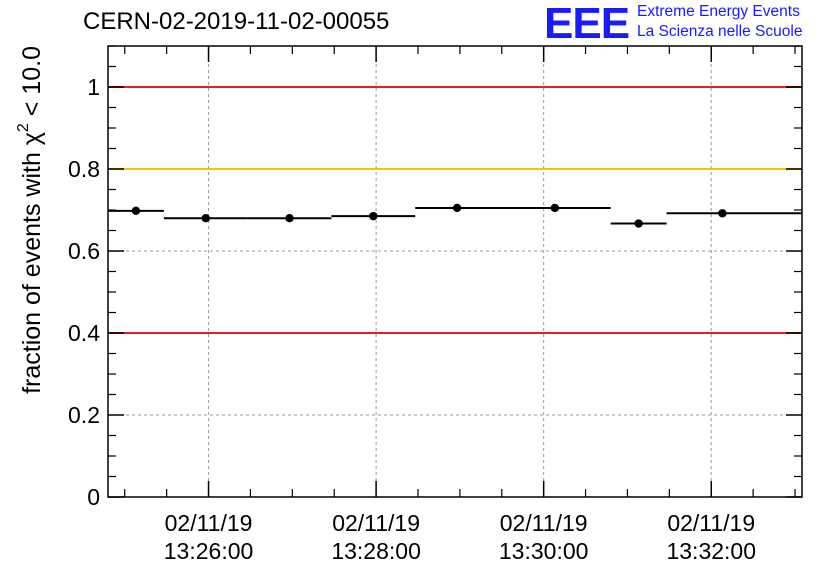 This screenshot has width=836, height=572. What do you see at coordinates (84, 415) in the screenshot?
I see `y-tick-label: 0.2` at bounding box center [84, 415].